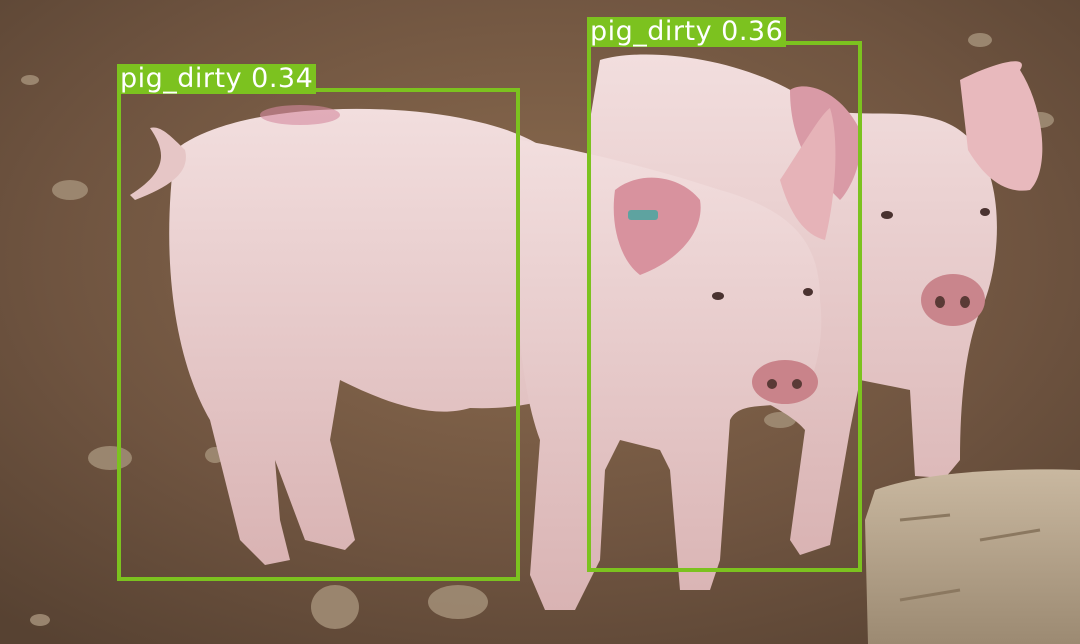  I want to click on detection-label-pig-dirty-034: pig_dirty 0.34, so click(217, 79).